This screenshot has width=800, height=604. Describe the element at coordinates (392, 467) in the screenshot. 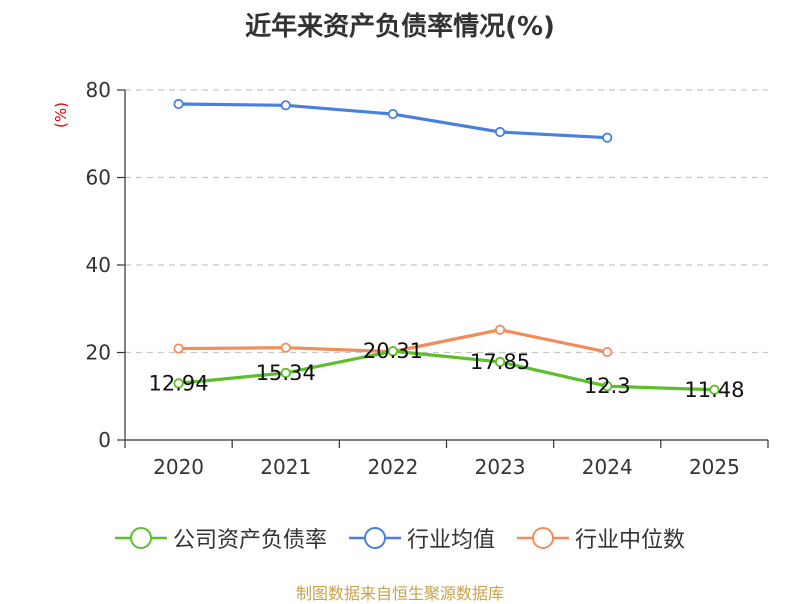

I see `x-tick-label: 2022` at that location.